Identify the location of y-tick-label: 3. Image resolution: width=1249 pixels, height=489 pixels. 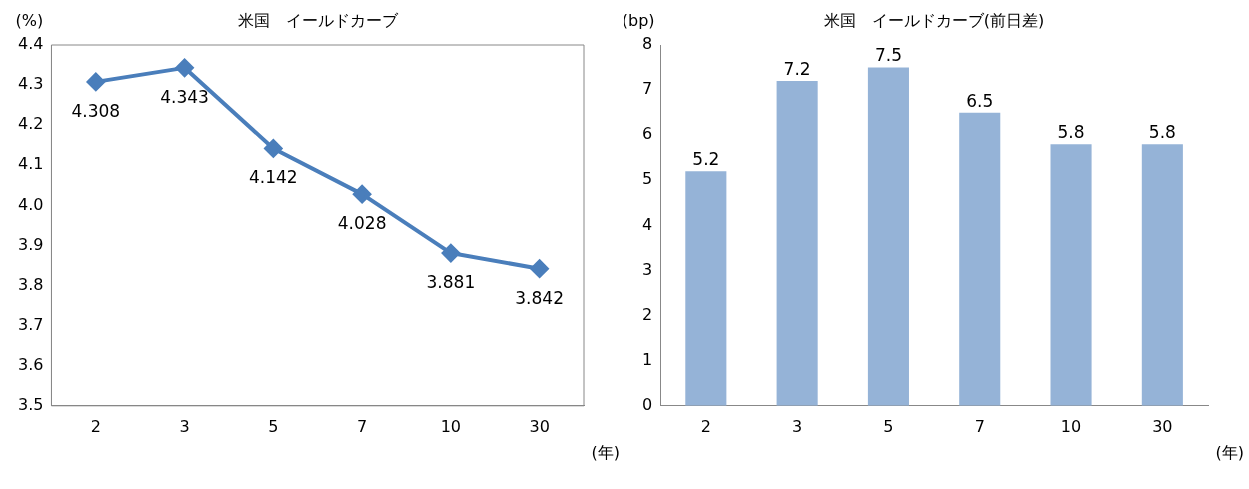
(647, 269).